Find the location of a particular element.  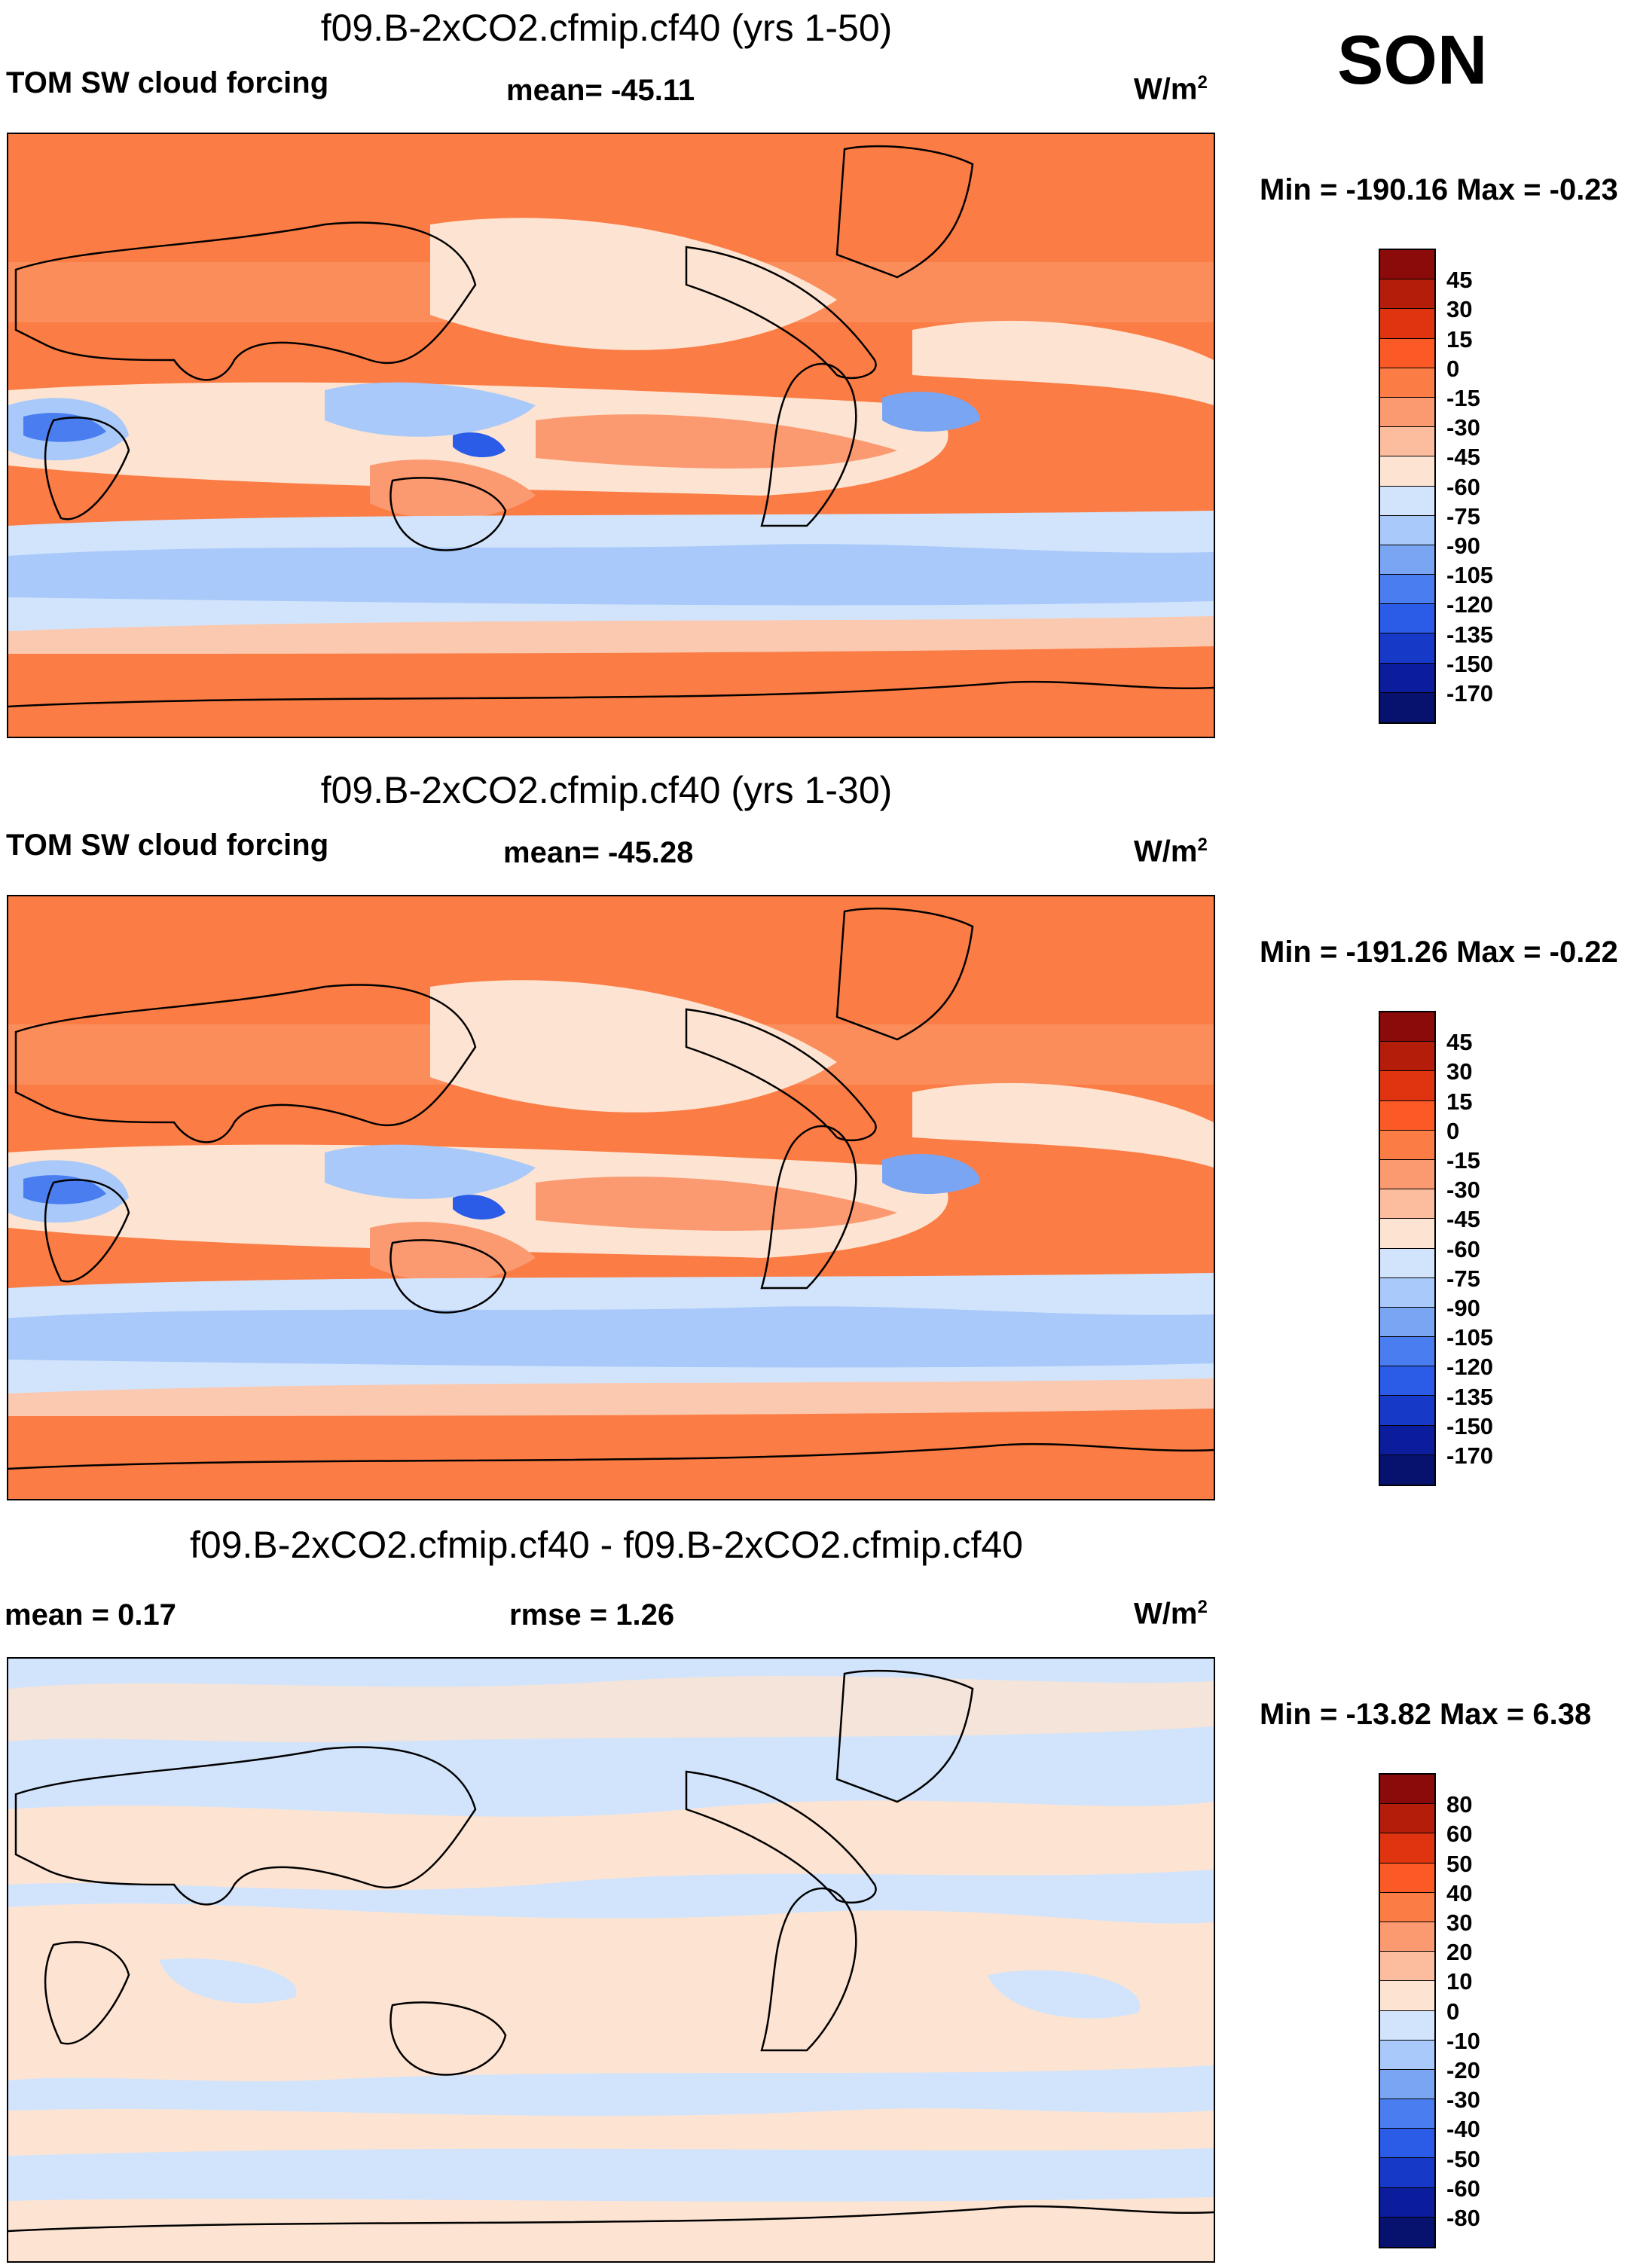

panel1-colorbar is located at coordinates (1407, 487).